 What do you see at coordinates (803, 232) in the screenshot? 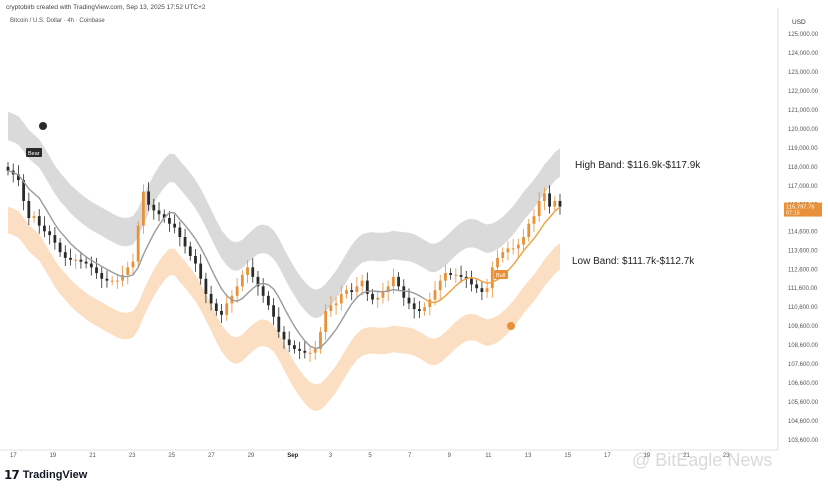
I see `price-tick-label: 114,600.00` at bounding box center [803, 232].